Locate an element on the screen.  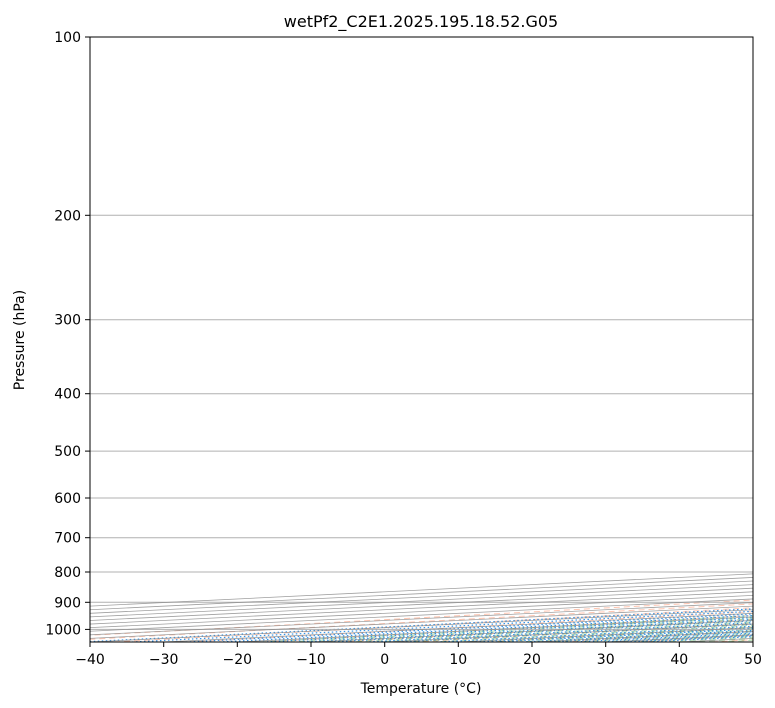
x-tick-label: 10 is located at coordinates (458, 660).